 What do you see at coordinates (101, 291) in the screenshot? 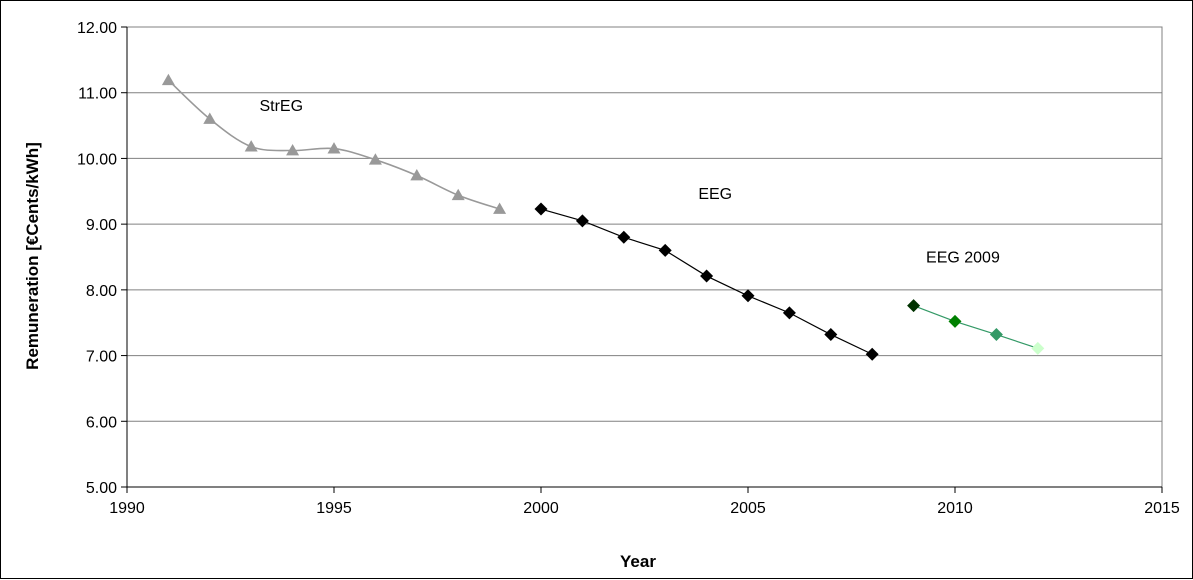
I see `y-tick-label: 8.00` at bounding box center [101, 291].